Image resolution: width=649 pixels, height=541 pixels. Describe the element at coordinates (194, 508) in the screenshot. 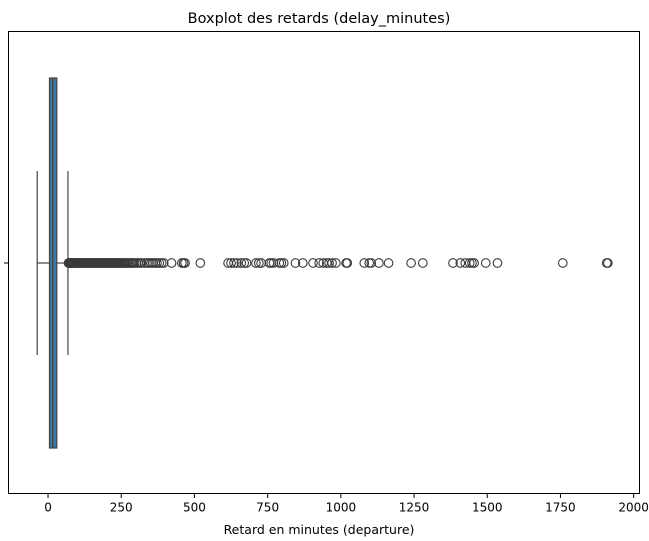

I see `x-tick-label: 500` at that location.